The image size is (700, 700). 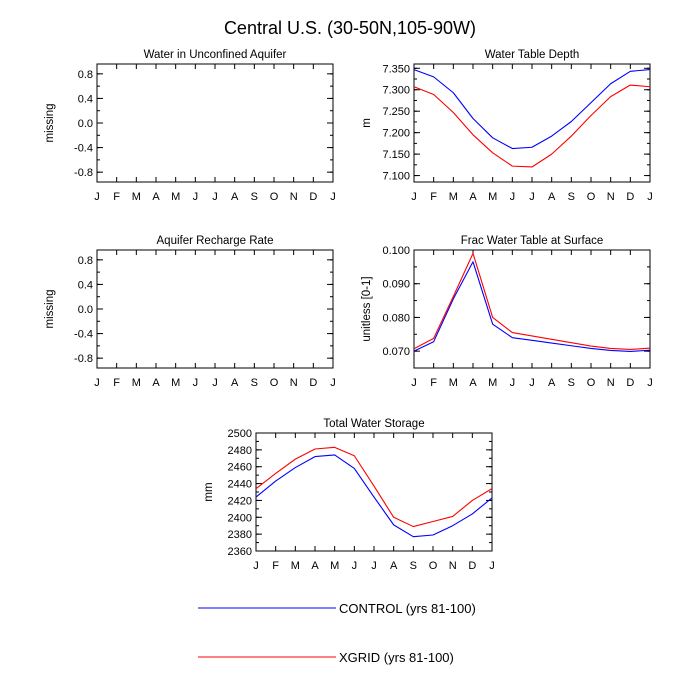 What do you see at coordinates (240, 451) in the screenshot?
I see `y-tick-label: 2480` at bounding box center [240, 451].